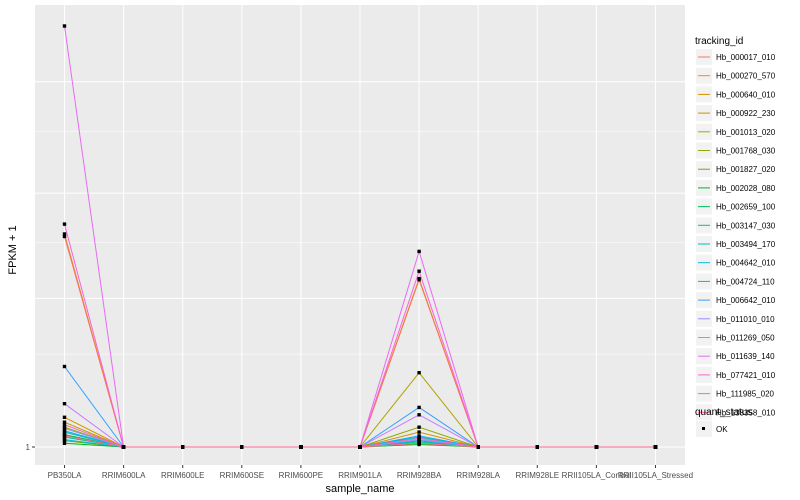 The image size is (800, 500). I want to click on x-tick-label: RRIM600LE, so click(183, 475).